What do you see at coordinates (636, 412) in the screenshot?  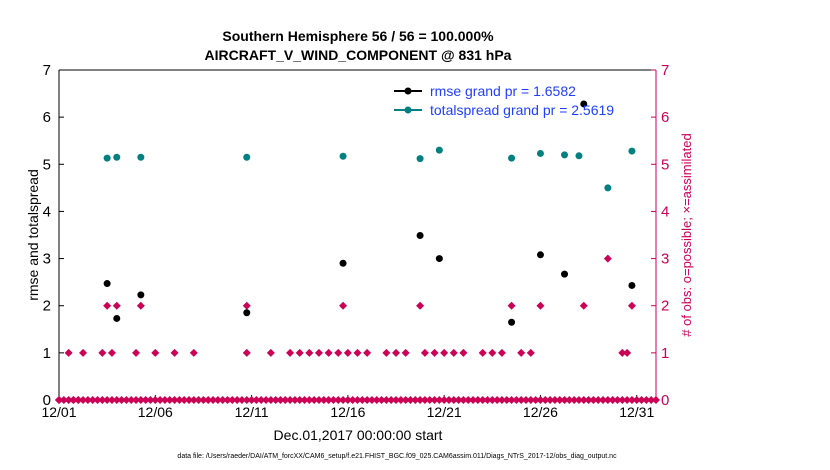 I see `x-tick-label: 12/31` at bounding box center [636, 412].